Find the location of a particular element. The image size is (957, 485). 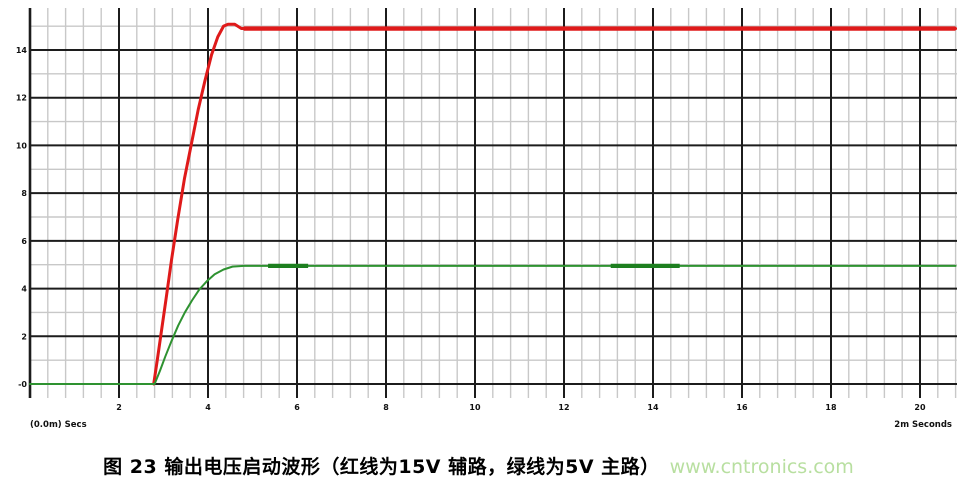

x-tick-label: 4 is located at coordinates (208, 407).